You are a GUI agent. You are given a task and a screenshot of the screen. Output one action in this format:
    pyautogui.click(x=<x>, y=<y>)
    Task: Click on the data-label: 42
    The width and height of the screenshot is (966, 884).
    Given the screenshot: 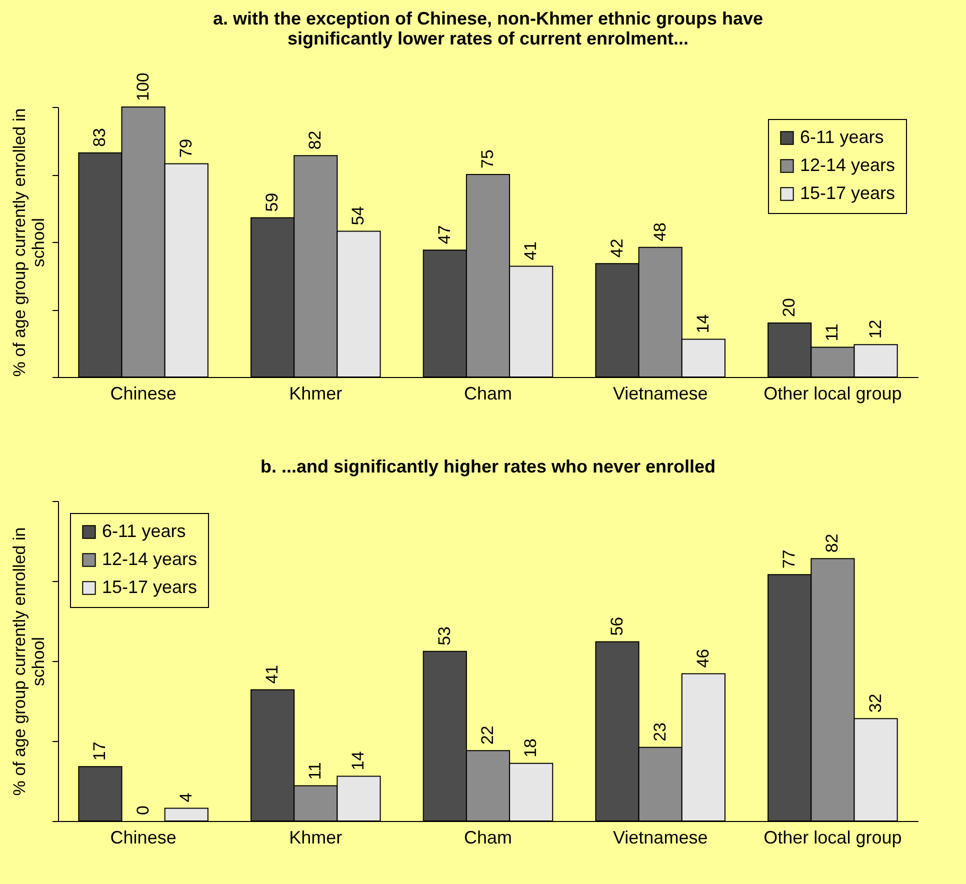 What is the action you would take?
    pyautogui.click(x=616, y=248)
    